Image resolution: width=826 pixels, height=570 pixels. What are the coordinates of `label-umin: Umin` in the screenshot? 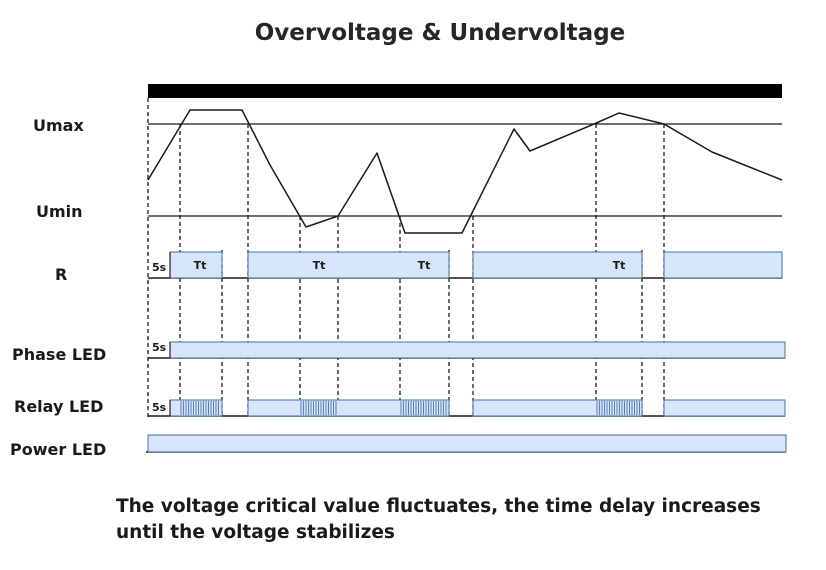 It's located at (59, 211).